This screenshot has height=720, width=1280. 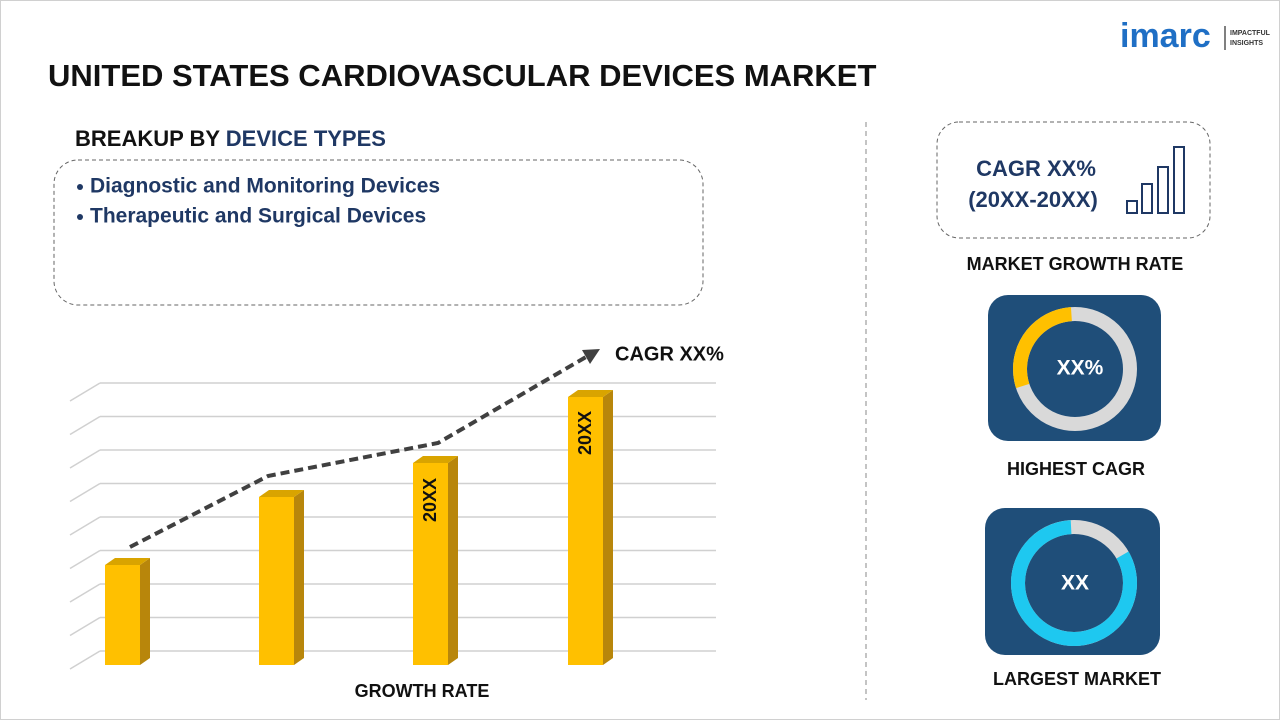 What do you see at coordinates (1155, 180) in the screenshot?
I see `growth-icon` at bounding box center [1155, 180].